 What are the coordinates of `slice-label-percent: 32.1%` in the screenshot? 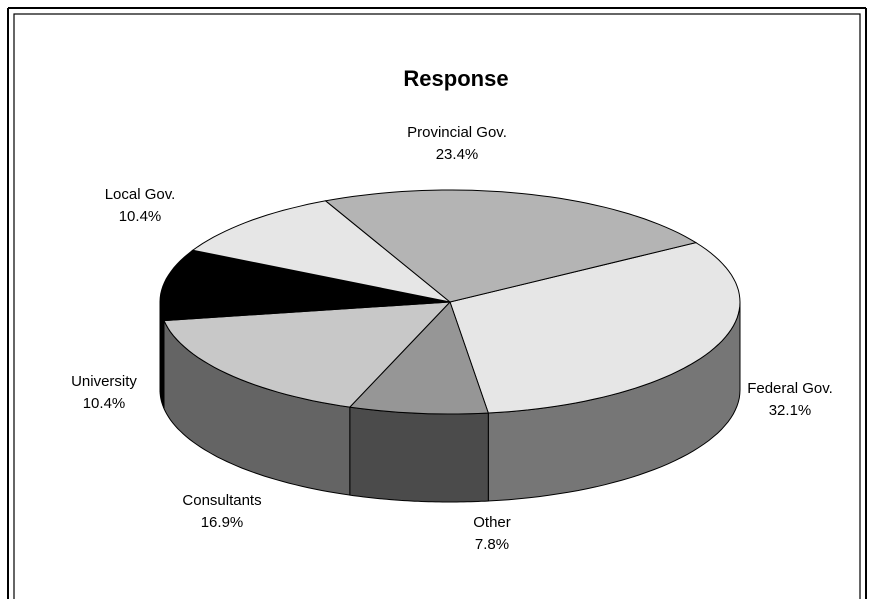 It's located at (790, 410).